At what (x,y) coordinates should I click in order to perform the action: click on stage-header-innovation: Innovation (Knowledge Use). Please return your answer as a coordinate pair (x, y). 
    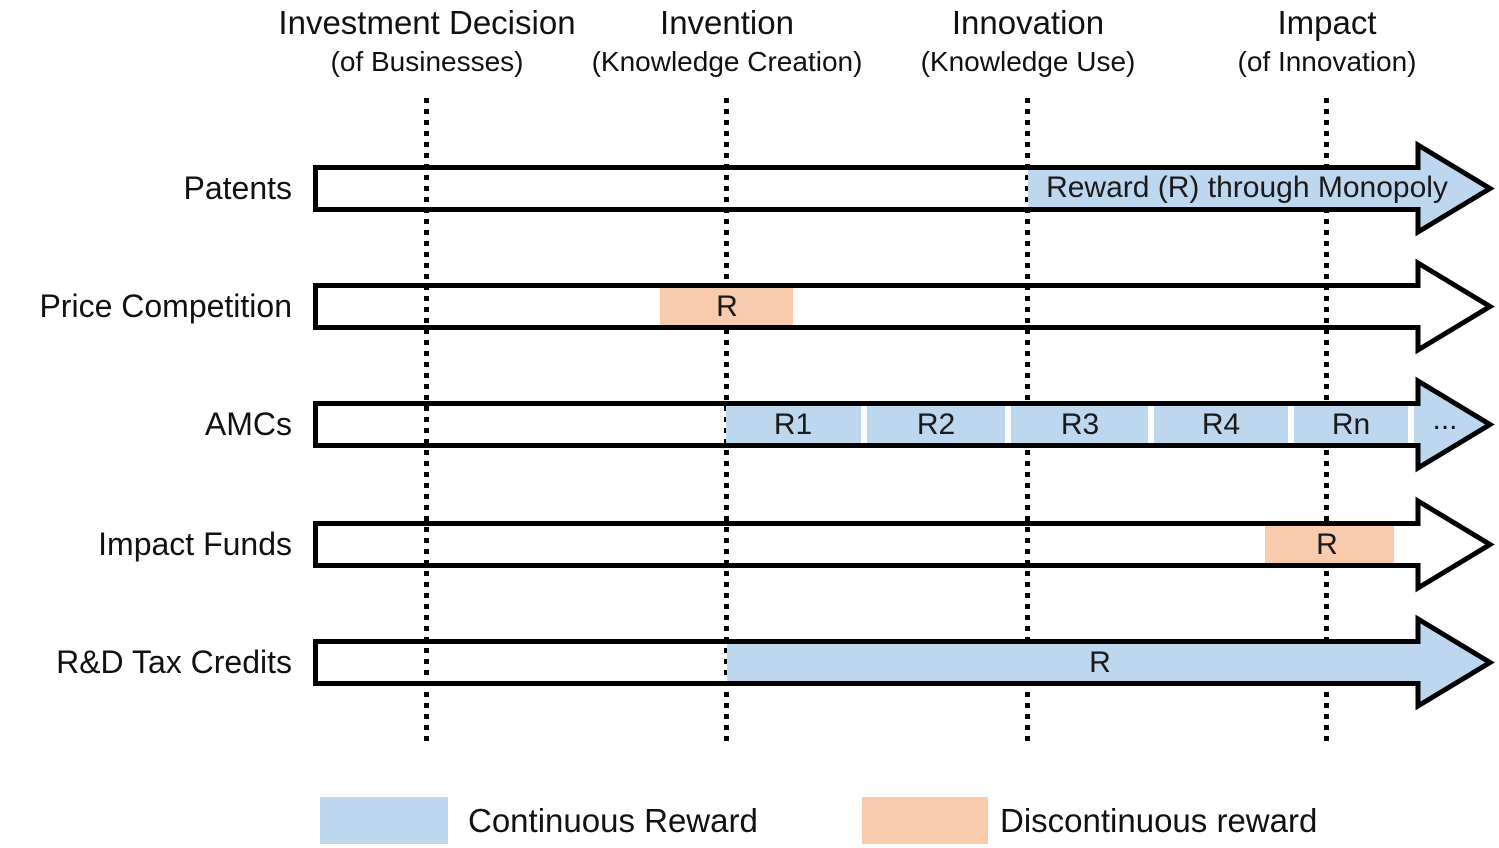
    Looking at the image, I should click on (1028, 41).